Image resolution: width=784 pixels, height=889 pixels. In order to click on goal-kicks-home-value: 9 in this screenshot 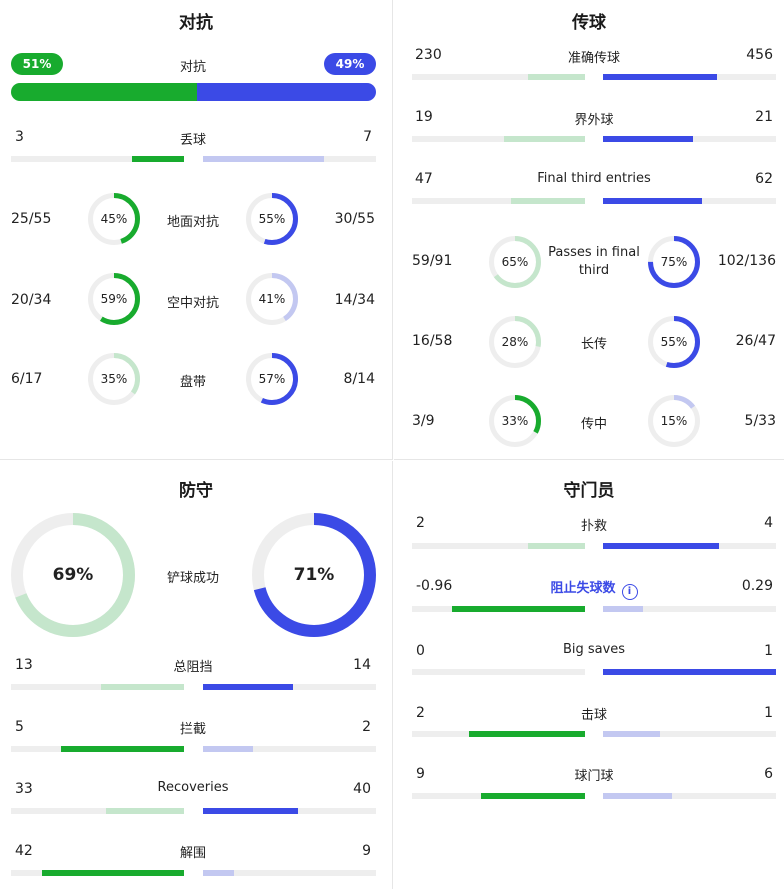, I will do `click(420, 774)`.